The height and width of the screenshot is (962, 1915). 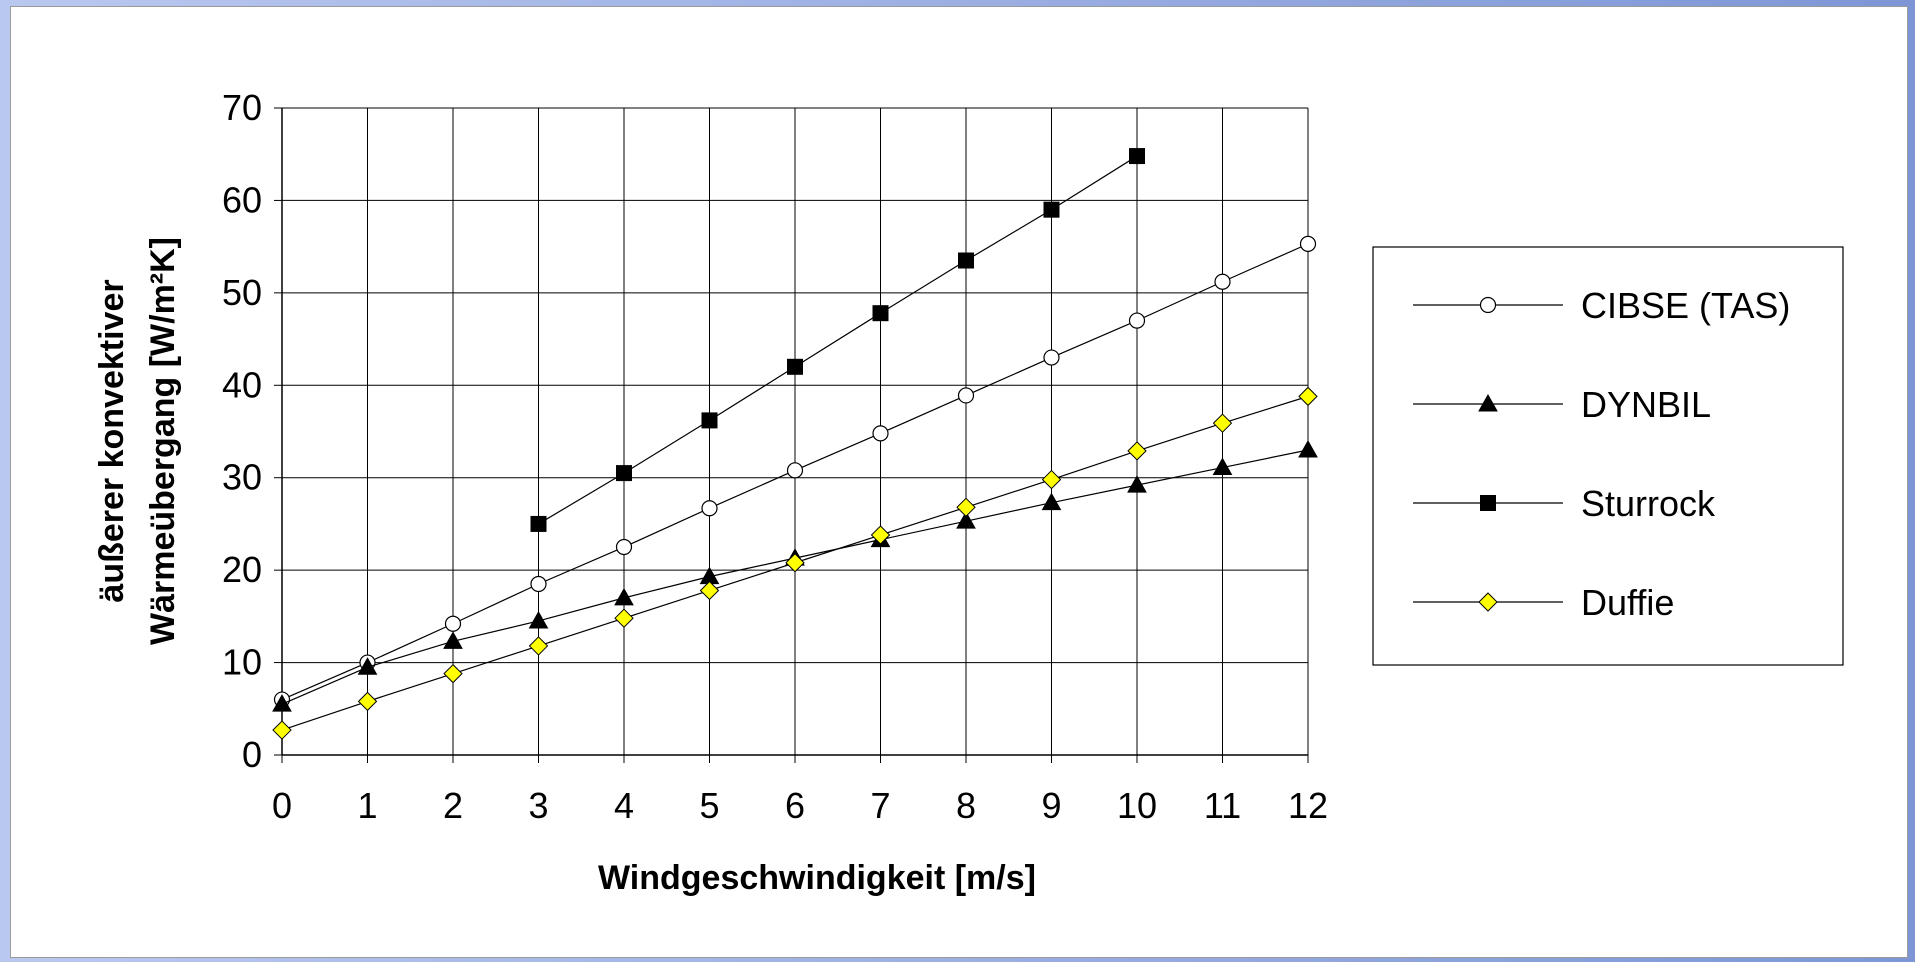 I want to click on x-tick-label: 4, so click(x=624, y=805).